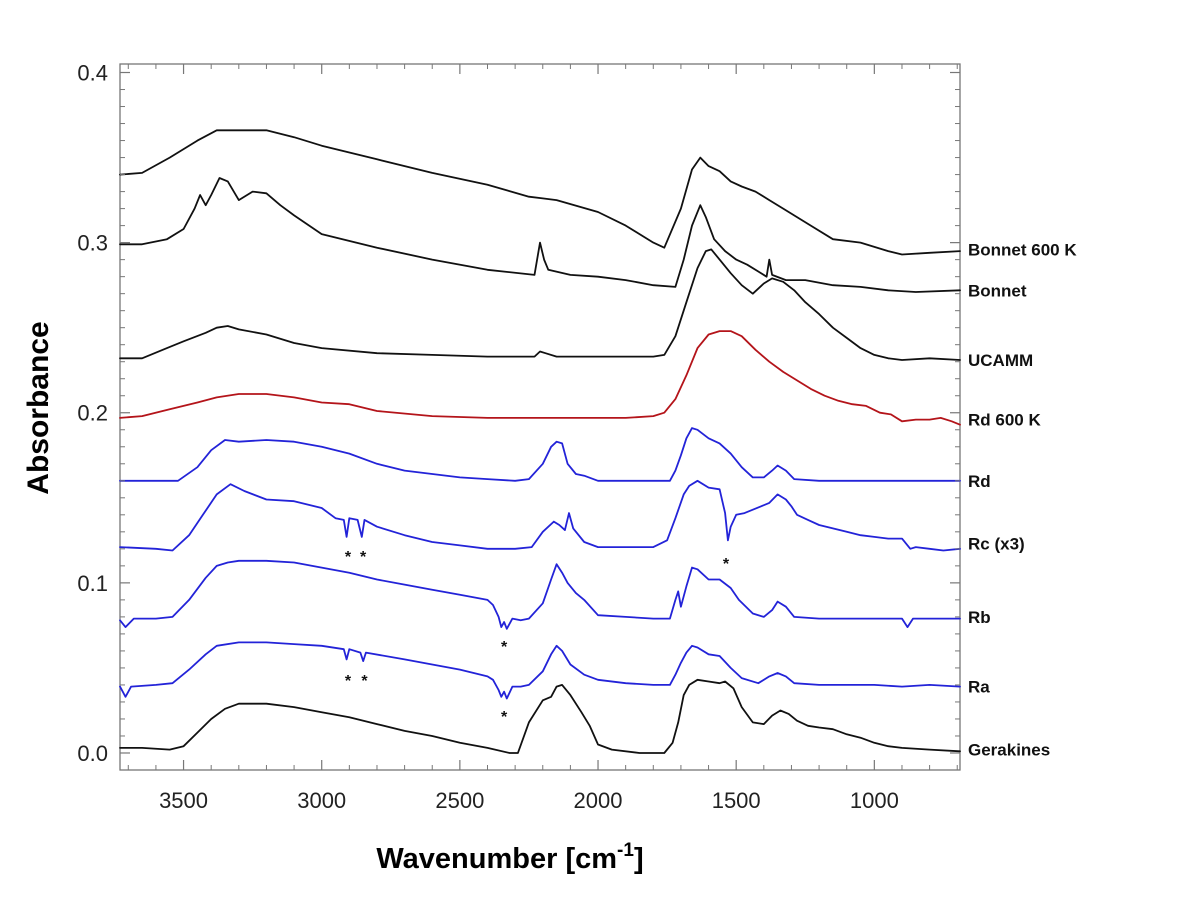 This screenshot has width=1200, height=905. I want to click on x-tick-label: 1000, so click(874, 800).